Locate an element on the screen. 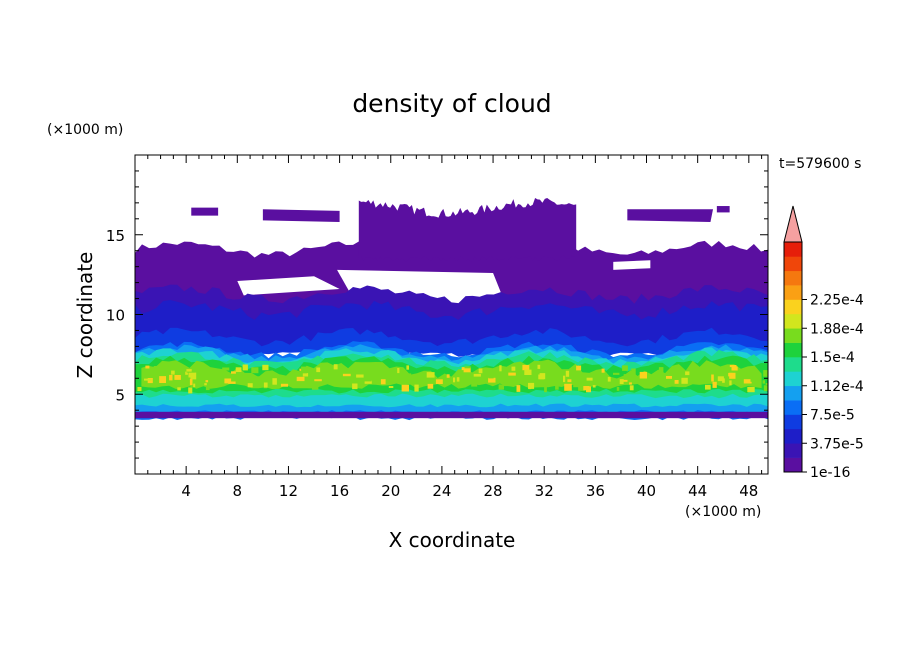  colorbar-label: 3.75e-5 is located at coordinates (837, 444).